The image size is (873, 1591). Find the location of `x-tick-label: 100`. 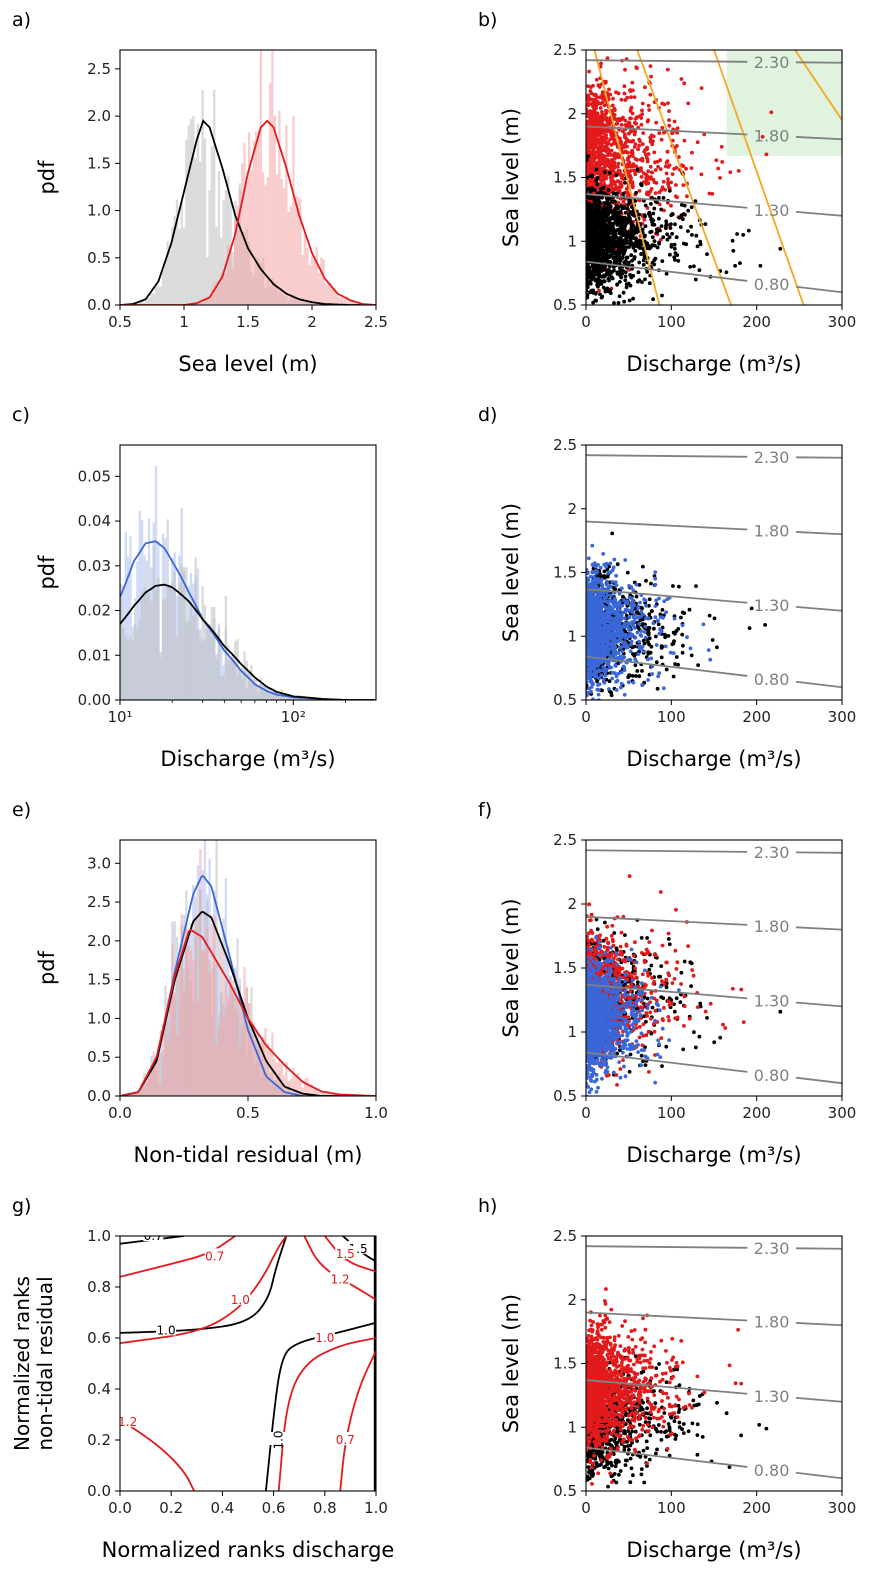

x-tick-label: 100 is located at coordinates (671, 322).